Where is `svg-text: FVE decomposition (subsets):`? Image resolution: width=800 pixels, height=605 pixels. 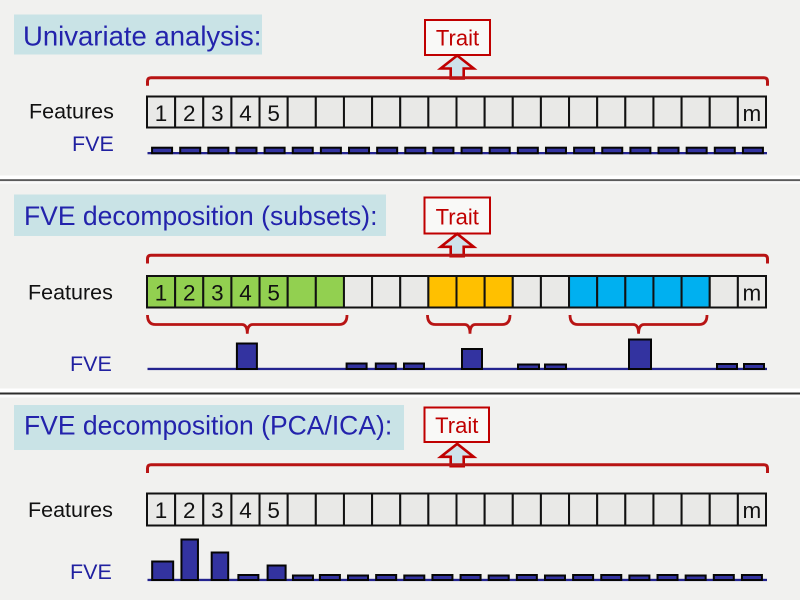
svg-text: FVE decomposition (subsets): is located at coordinates (200, 216).